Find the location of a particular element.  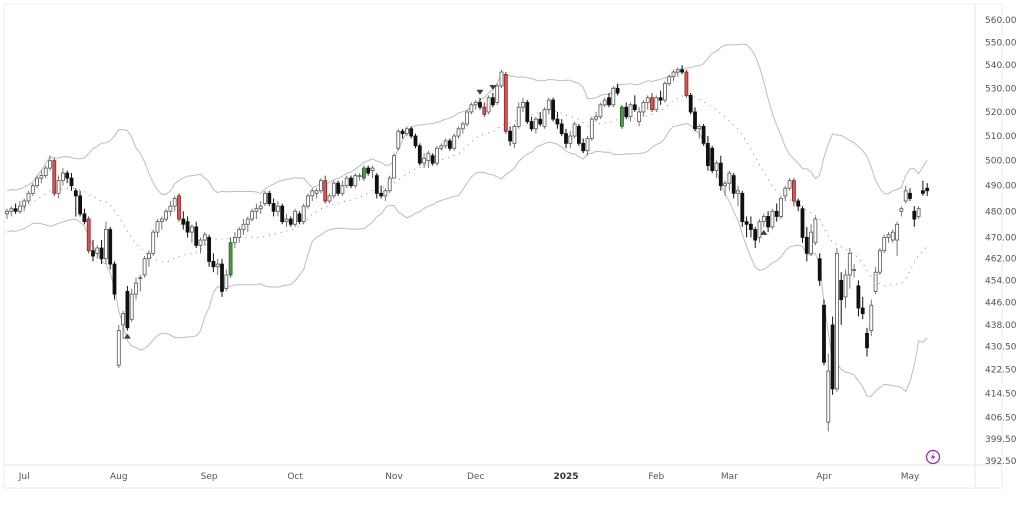

time-axis: Jul Aug Sep Oct Nov Dec 2025 Feb Mar Apr May is located at coordinates (469, 477).